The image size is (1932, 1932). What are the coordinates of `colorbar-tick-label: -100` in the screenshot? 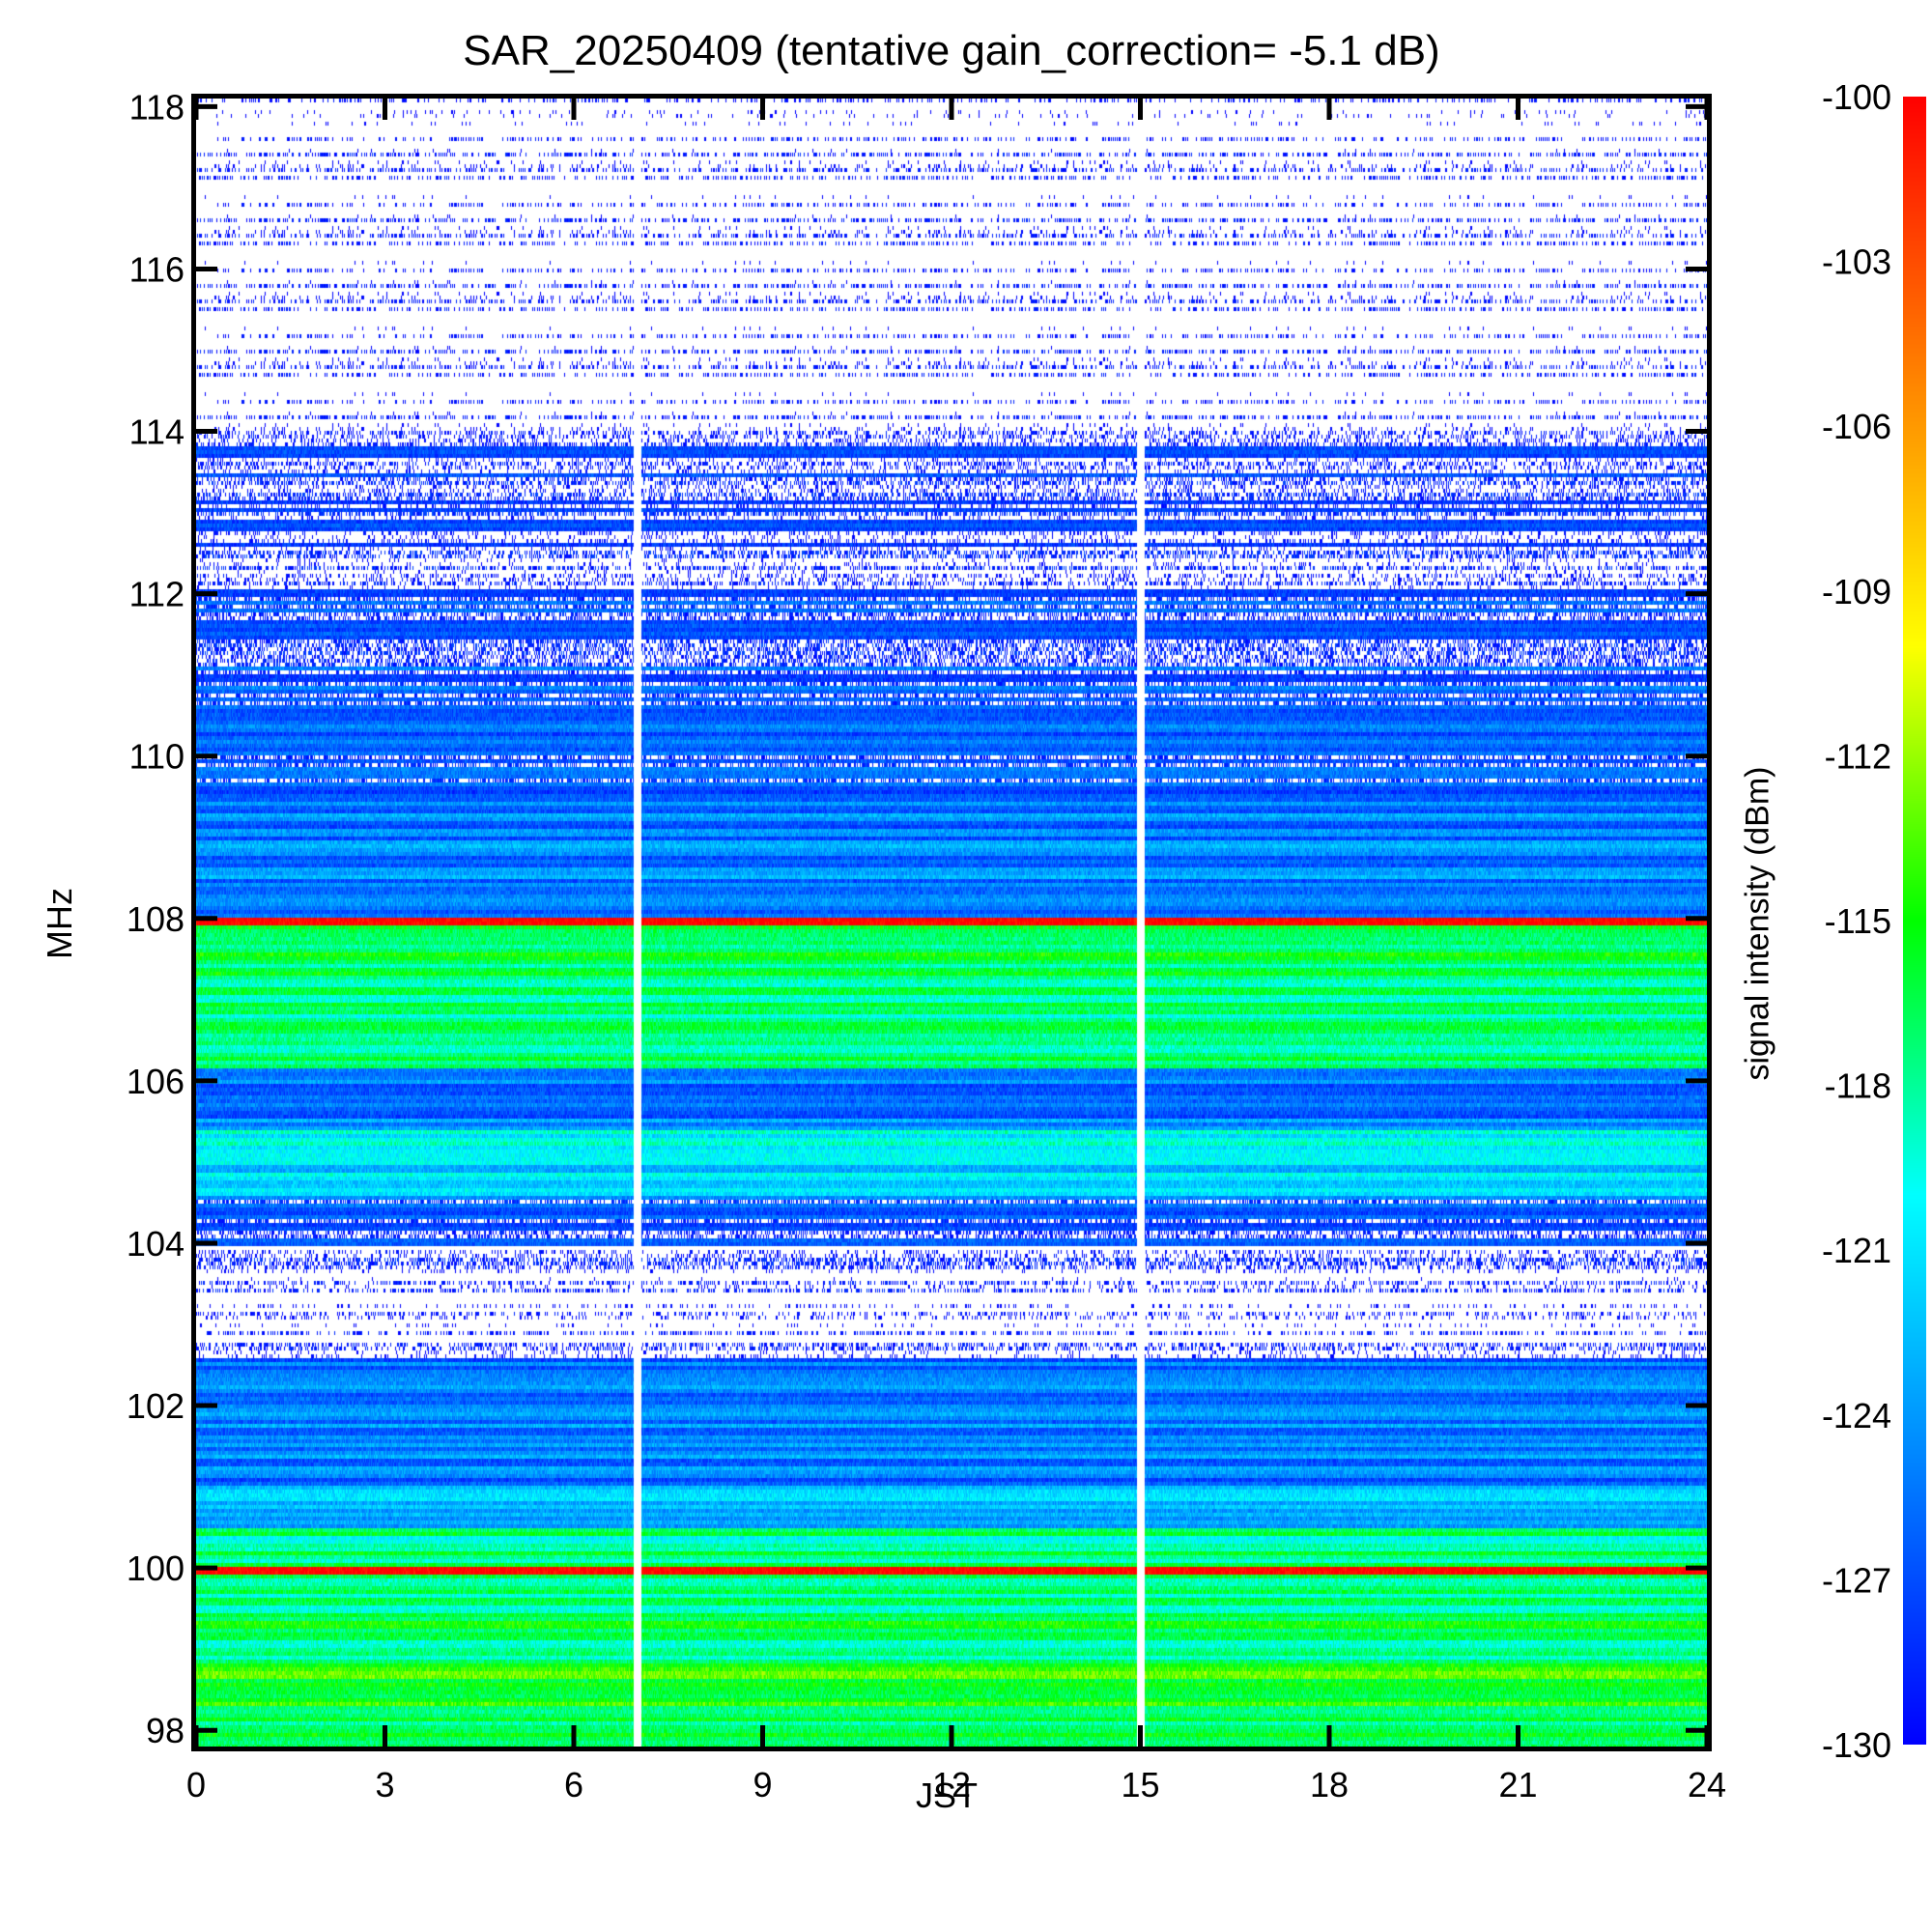 It's located at (1856, 97).